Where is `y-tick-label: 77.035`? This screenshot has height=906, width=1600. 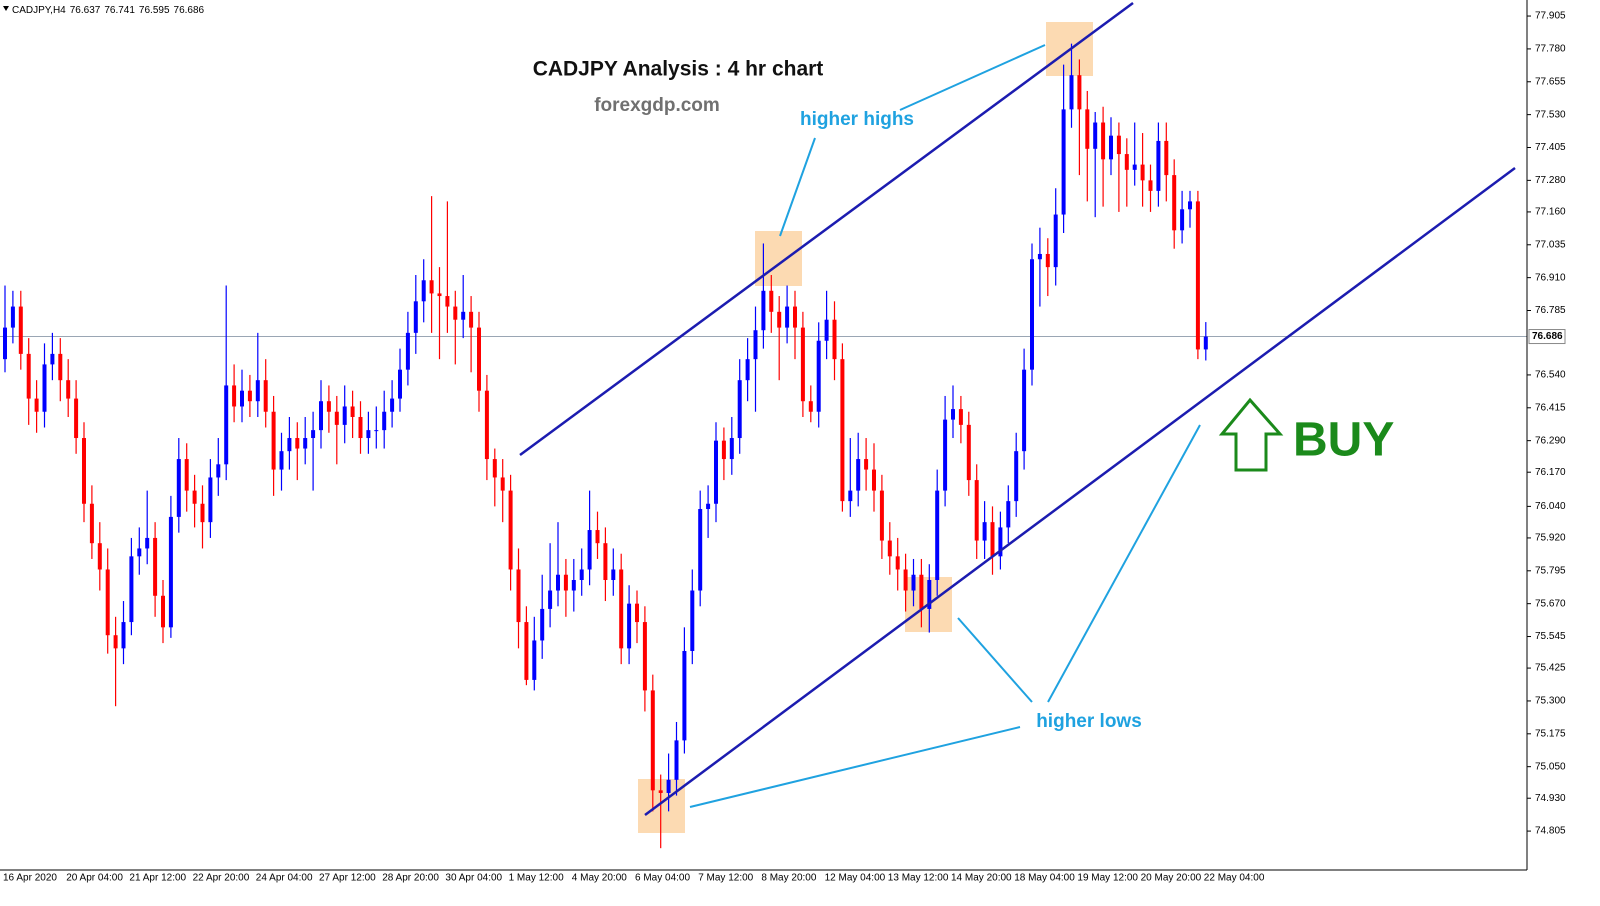
y-tick-label: 77.035 is located at coordinates (1550, 244).